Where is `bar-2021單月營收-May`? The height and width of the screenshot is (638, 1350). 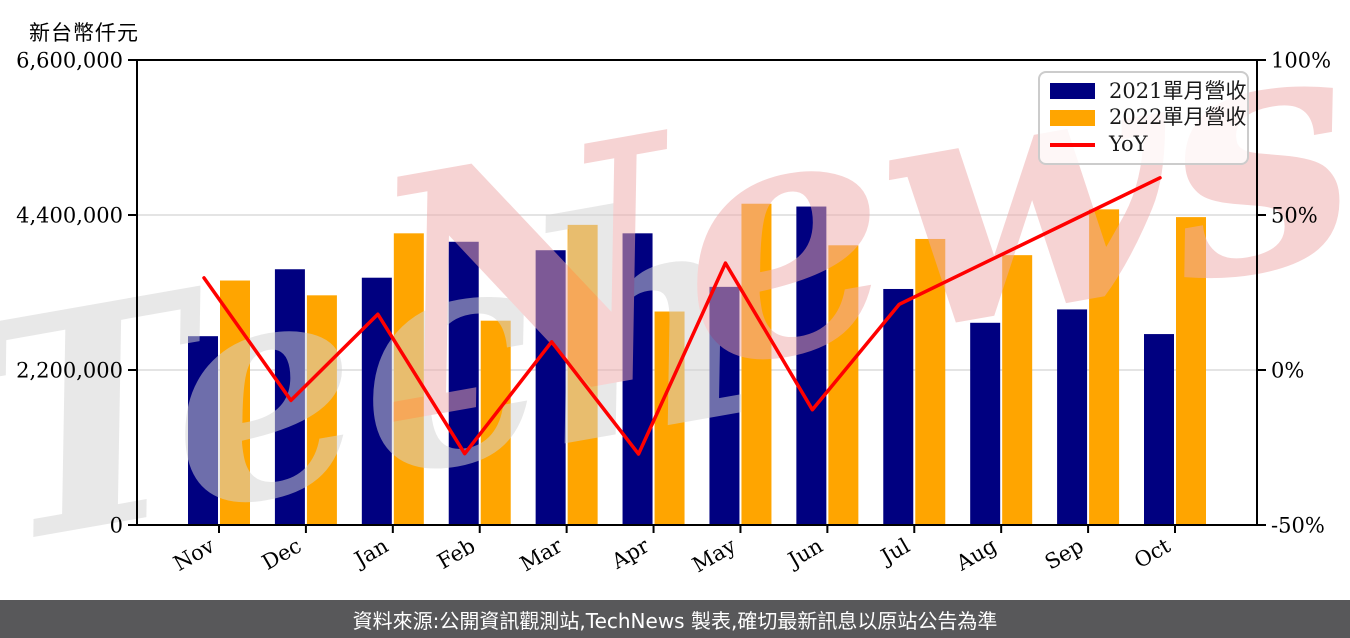 bar-2021單月營收-May is located at coordinates (724, 405).